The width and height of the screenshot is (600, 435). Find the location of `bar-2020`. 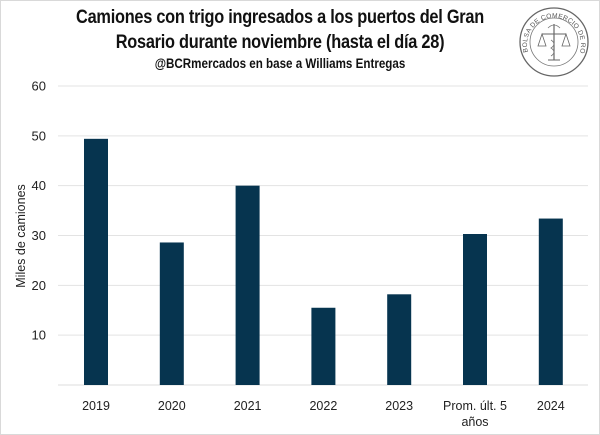

bar-2020 is located at coordinates (171, 313).